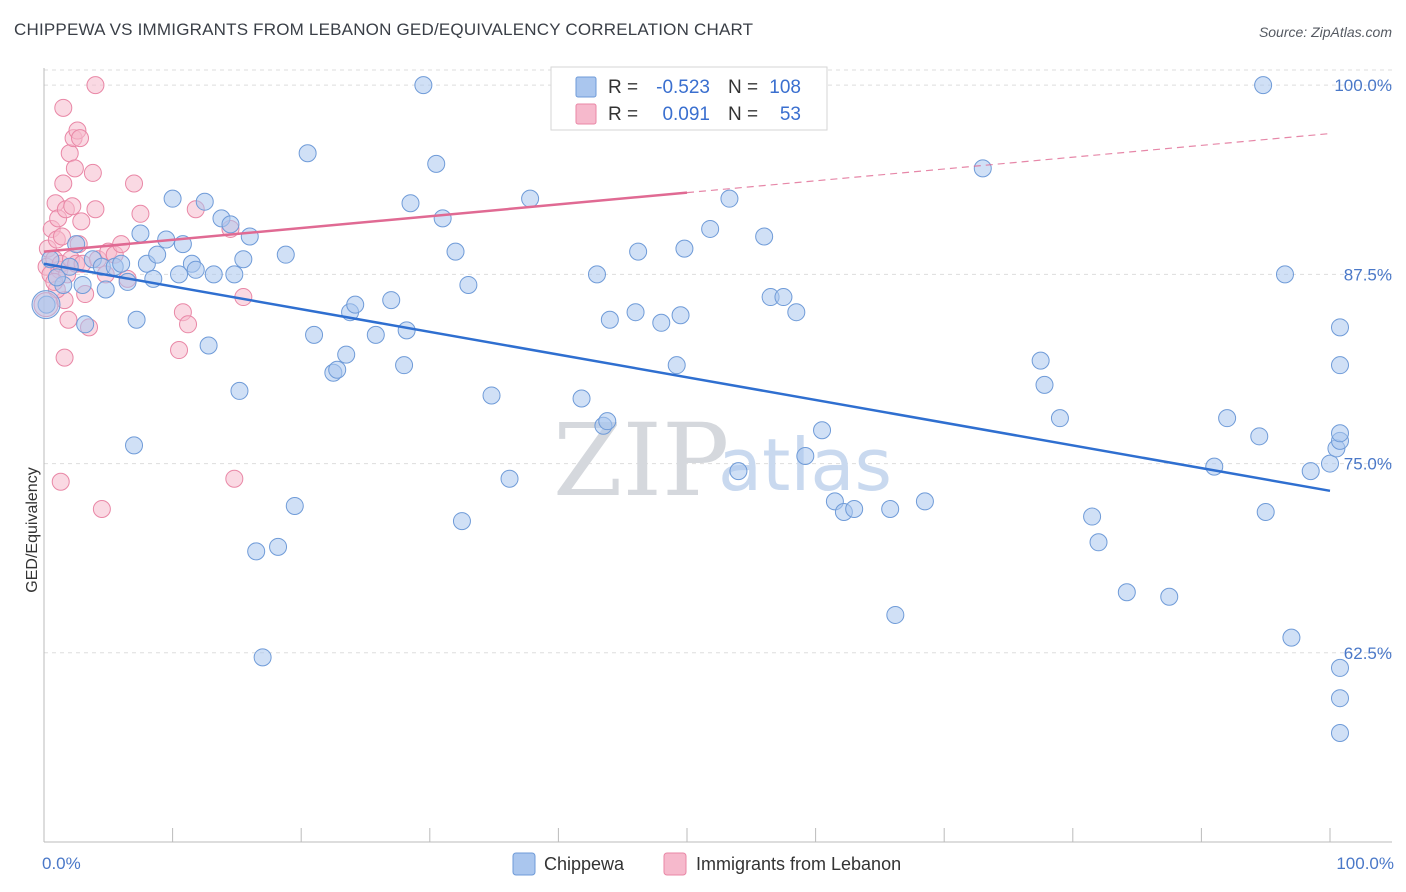  What do you see at coordinates (61, 863) in the screenshot?
I see `x-tick-label-min: 0.0%` at bounding box center [61, 863].